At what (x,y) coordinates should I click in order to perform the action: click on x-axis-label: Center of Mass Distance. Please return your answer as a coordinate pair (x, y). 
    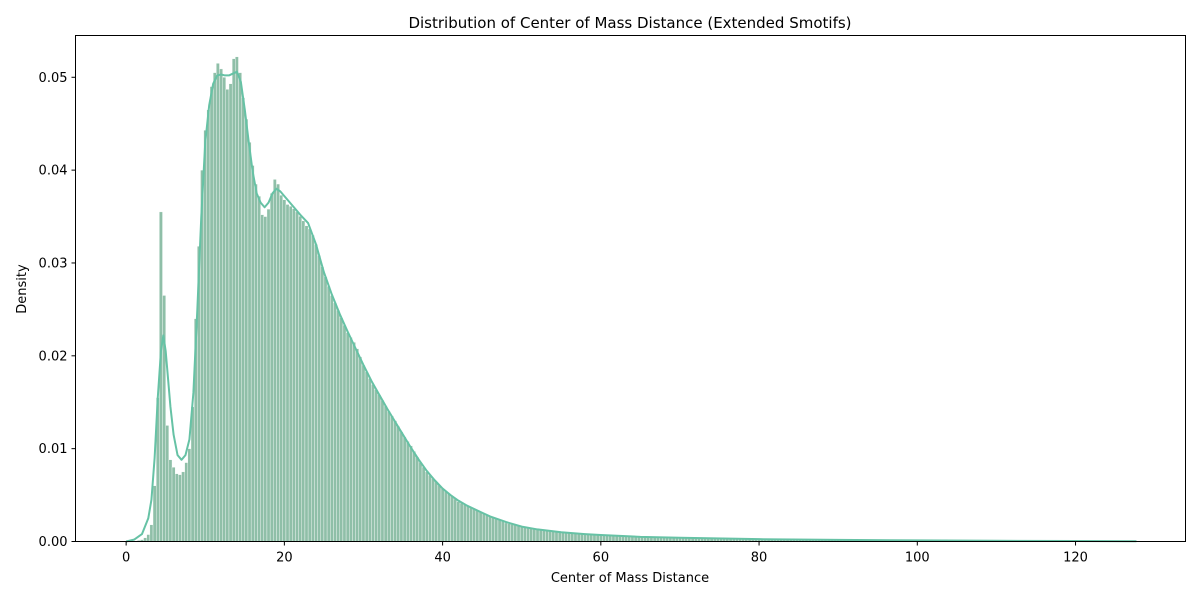
    Looking at the image, I should click on (630, 578).